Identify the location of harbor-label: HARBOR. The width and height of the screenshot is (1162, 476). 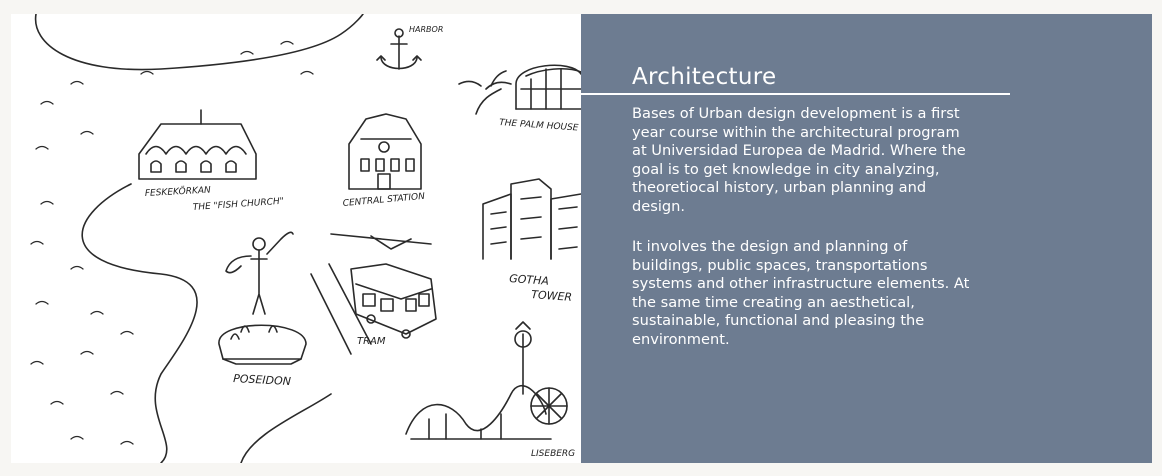
(426, 29).